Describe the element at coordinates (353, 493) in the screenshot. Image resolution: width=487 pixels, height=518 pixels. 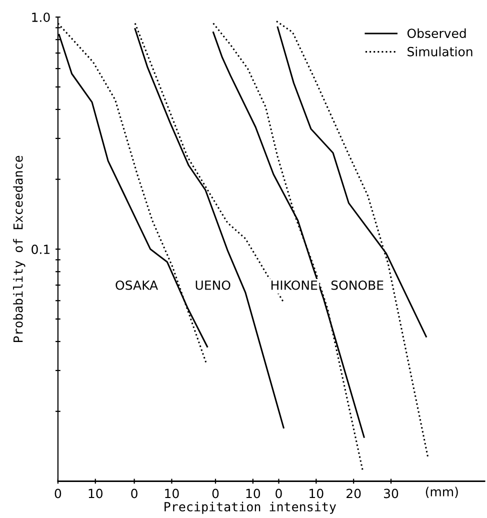
I see `x-tick-label: 20` at that location.